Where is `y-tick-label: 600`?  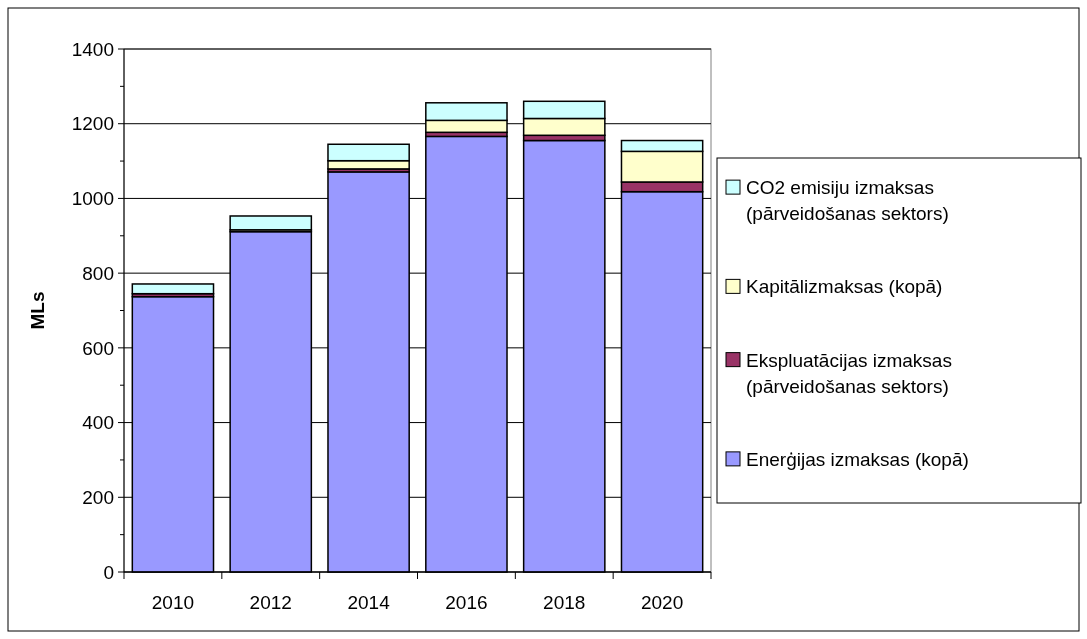 y-tick-label: 600 is located at coordinates (98, 348).